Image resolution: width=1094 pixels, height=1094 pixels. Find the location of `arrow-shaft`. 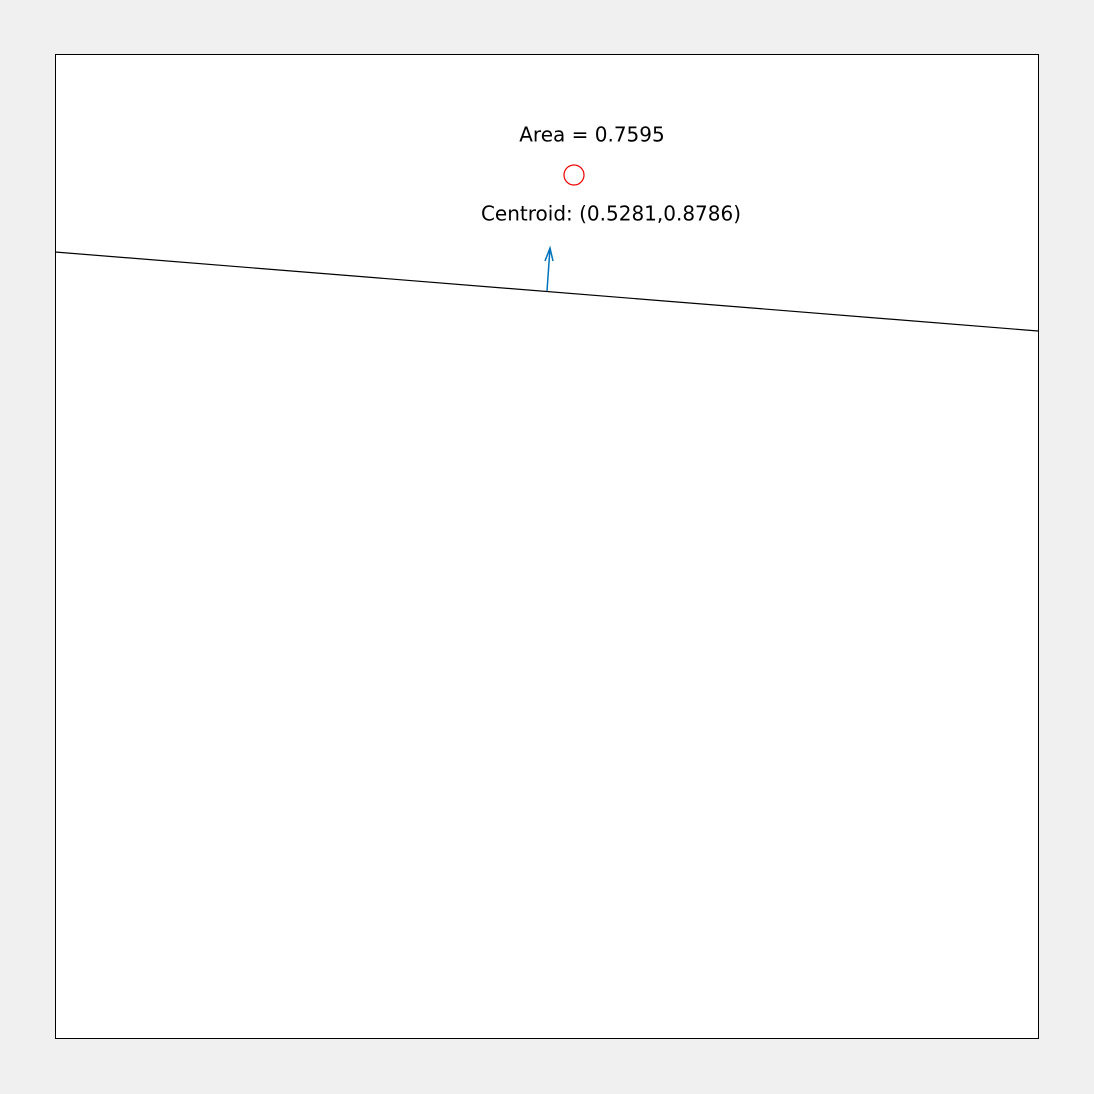

arrow-shaft is located at coordinates (548, 269).